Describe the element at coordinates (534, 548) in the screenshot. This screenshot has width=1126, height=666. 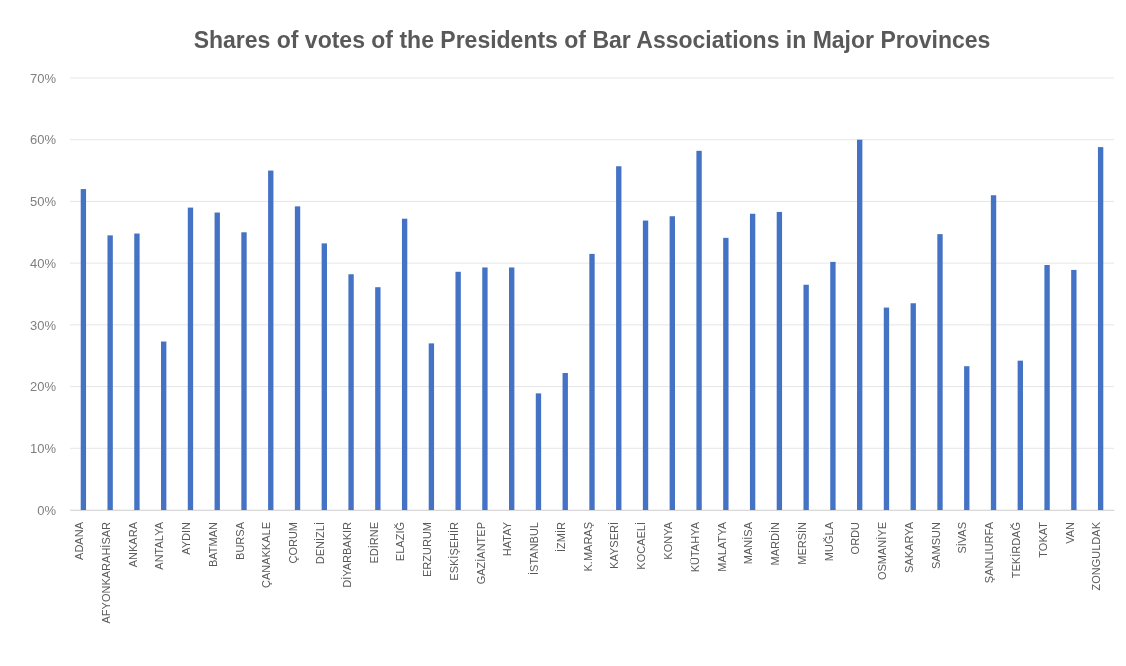
I see `x-tick-label: İSTANBUL` at that location.